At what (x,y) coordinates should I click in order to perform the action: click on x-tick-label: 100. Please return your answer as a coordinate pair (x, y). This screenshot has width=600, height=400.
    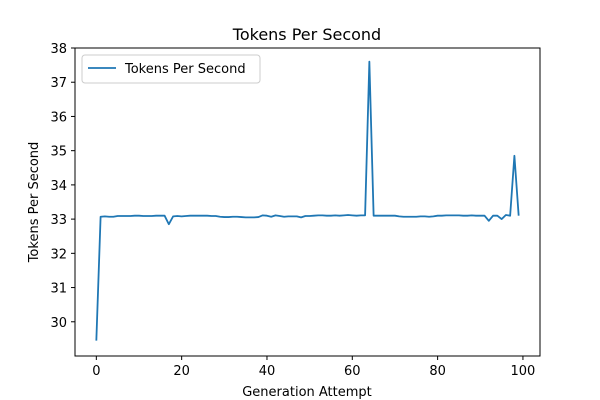
    Looking at the image, I should click on (523, 371).